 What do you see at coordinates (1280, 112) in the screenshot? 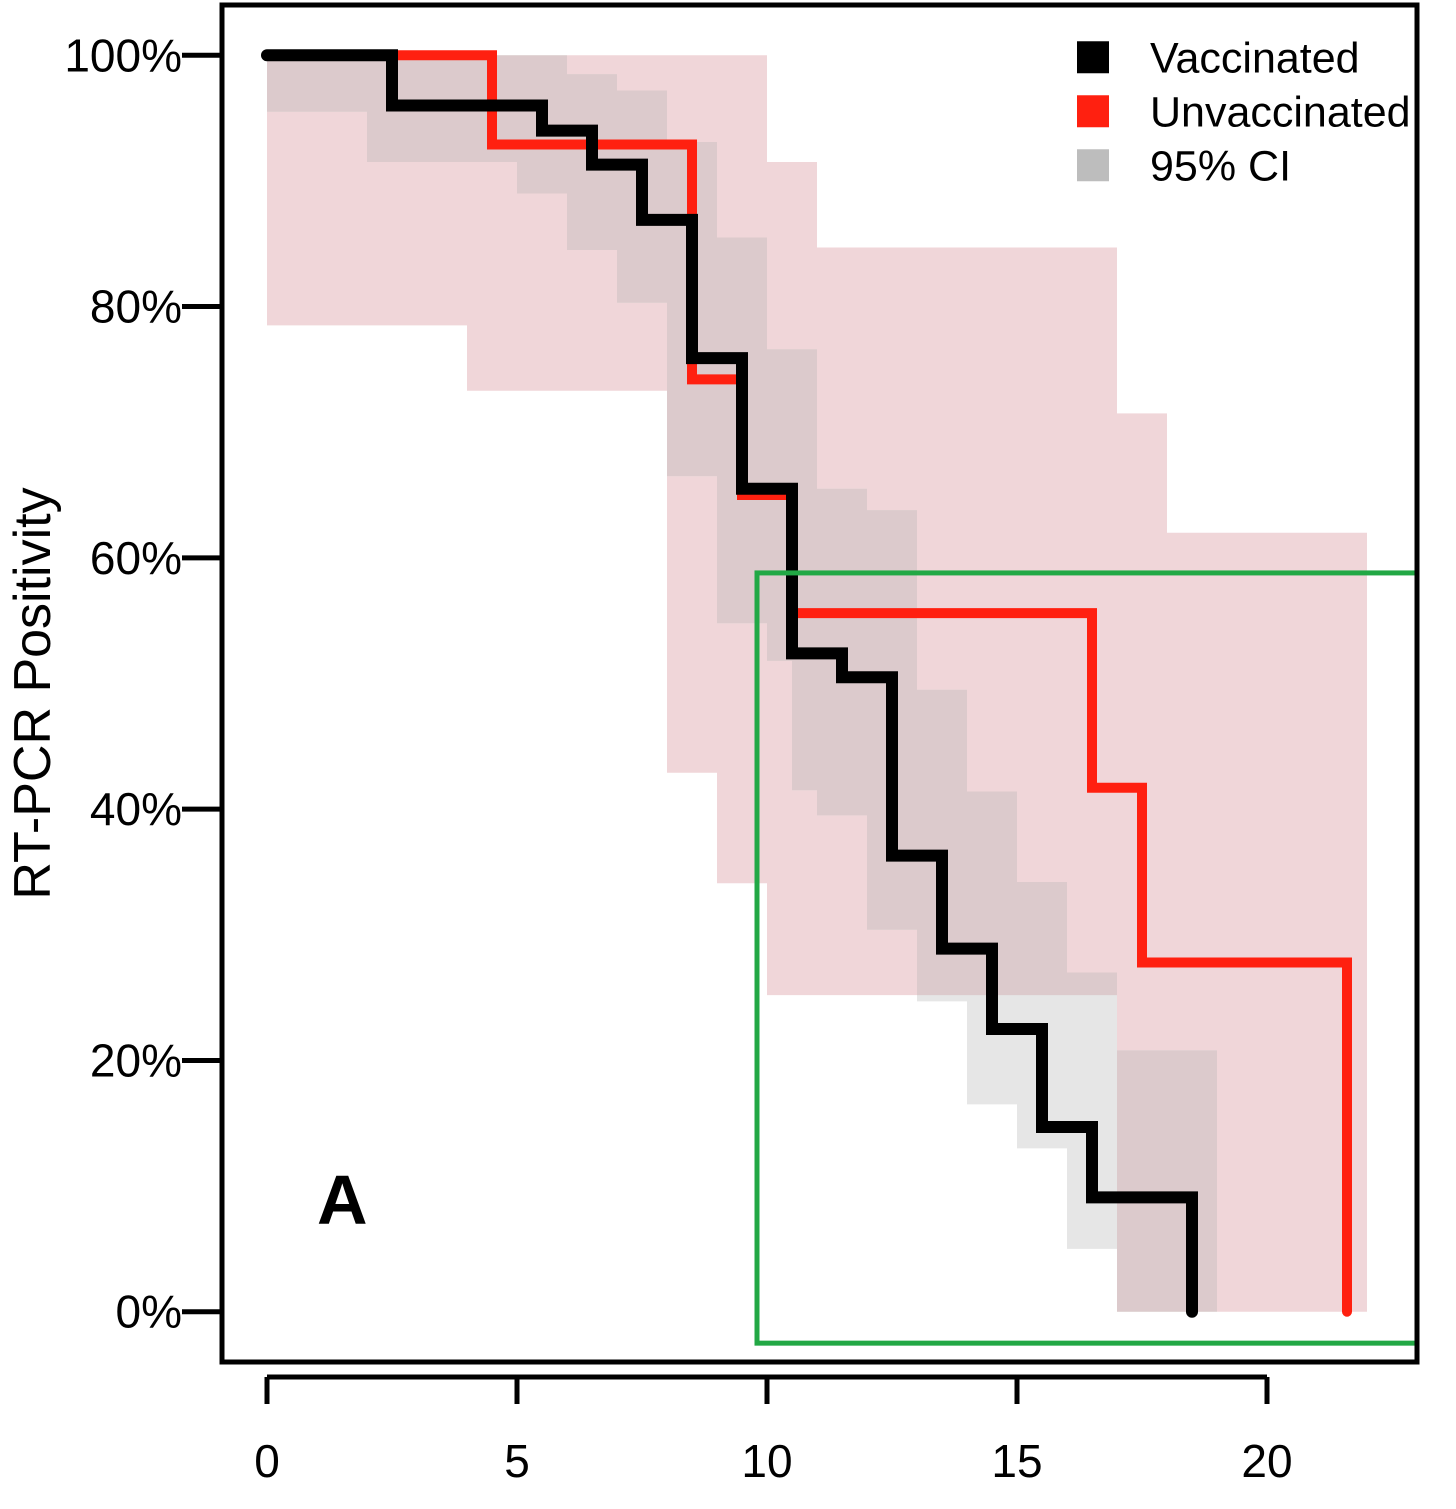
I see `legend-label: Unvaccinated` at bounding box center [1280, 112].